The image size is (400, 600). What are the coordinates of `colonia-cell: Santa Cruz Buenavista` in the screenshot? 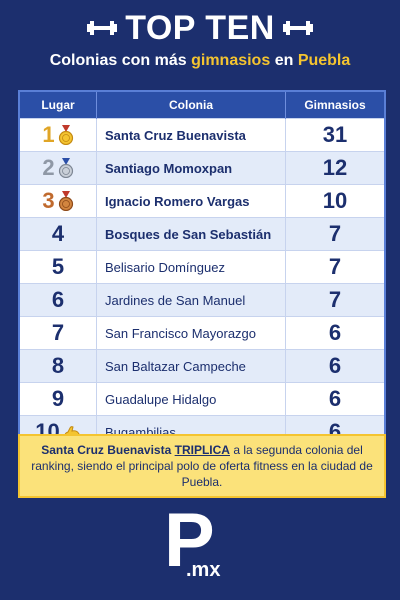 It's located at (191, 135).